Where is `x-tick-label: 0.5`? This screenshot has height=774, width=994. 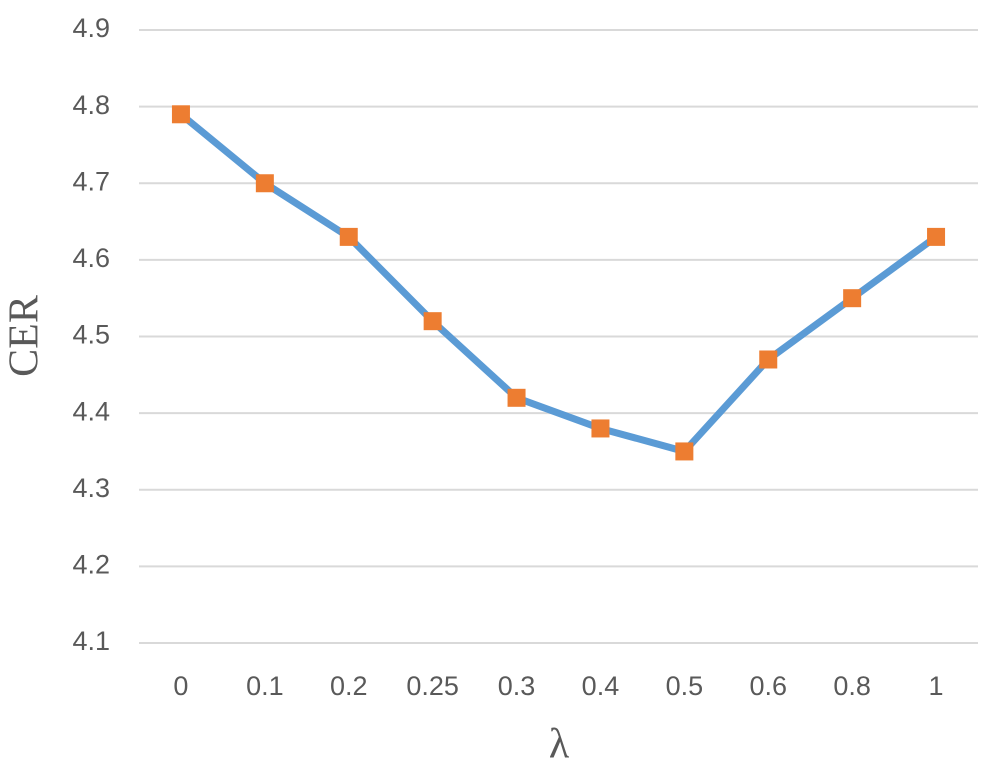
x-tick-label: 0.5 is located at coordinates (685, 686).